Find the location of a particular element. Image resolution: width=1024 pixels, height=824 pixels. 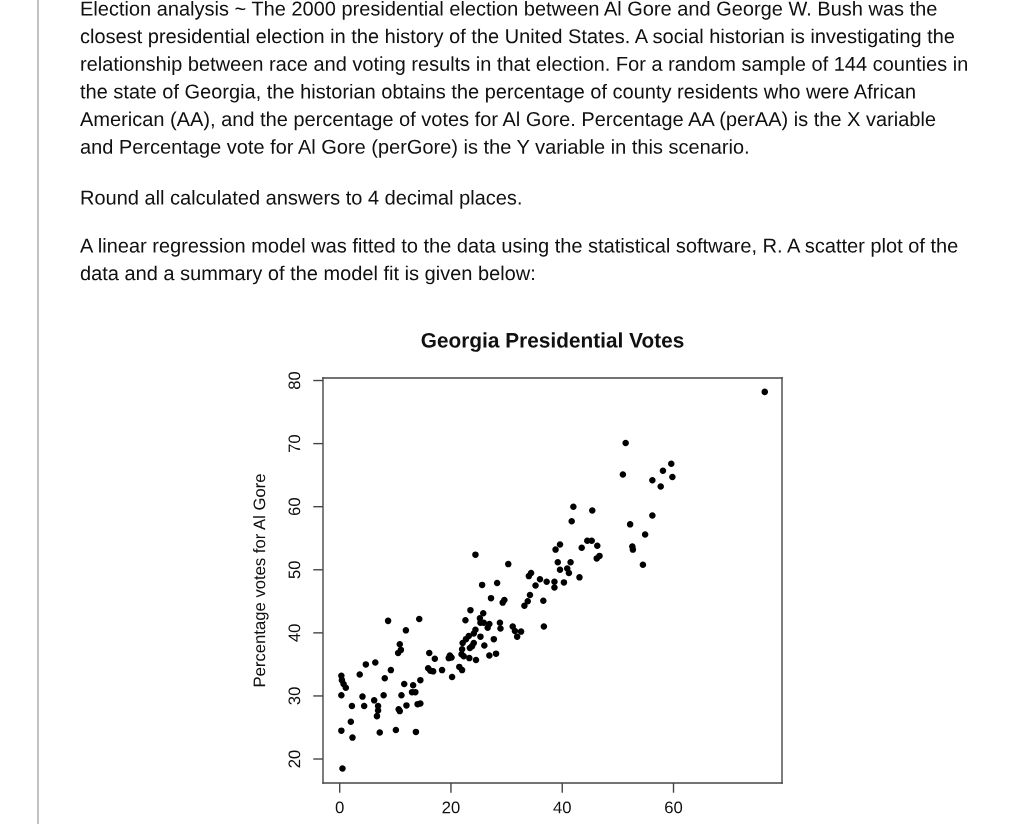

y-tick-label: 20 is located at coordinates (294, 759).